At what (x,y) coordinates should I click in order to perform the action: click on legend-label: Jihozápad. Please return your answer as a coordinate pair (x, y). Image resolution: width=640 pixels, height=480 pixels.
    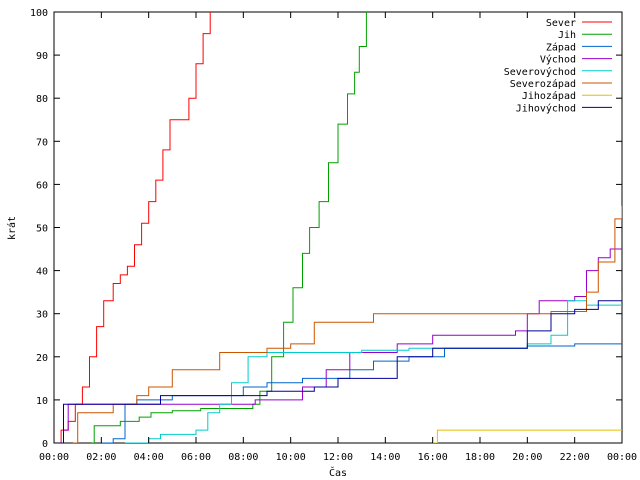
    Looking at the image, I should click on (549, 96).